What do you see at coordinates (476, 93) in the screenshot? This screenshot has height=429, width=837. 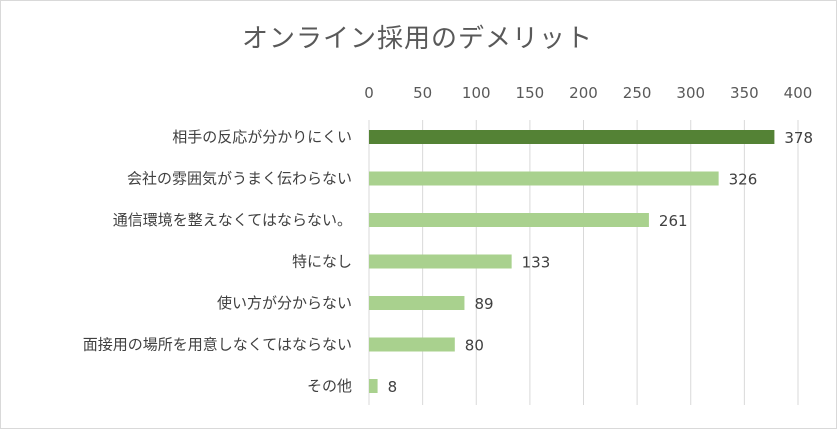 I see `x-tick-label: 100` at bounding box center [476, 93].